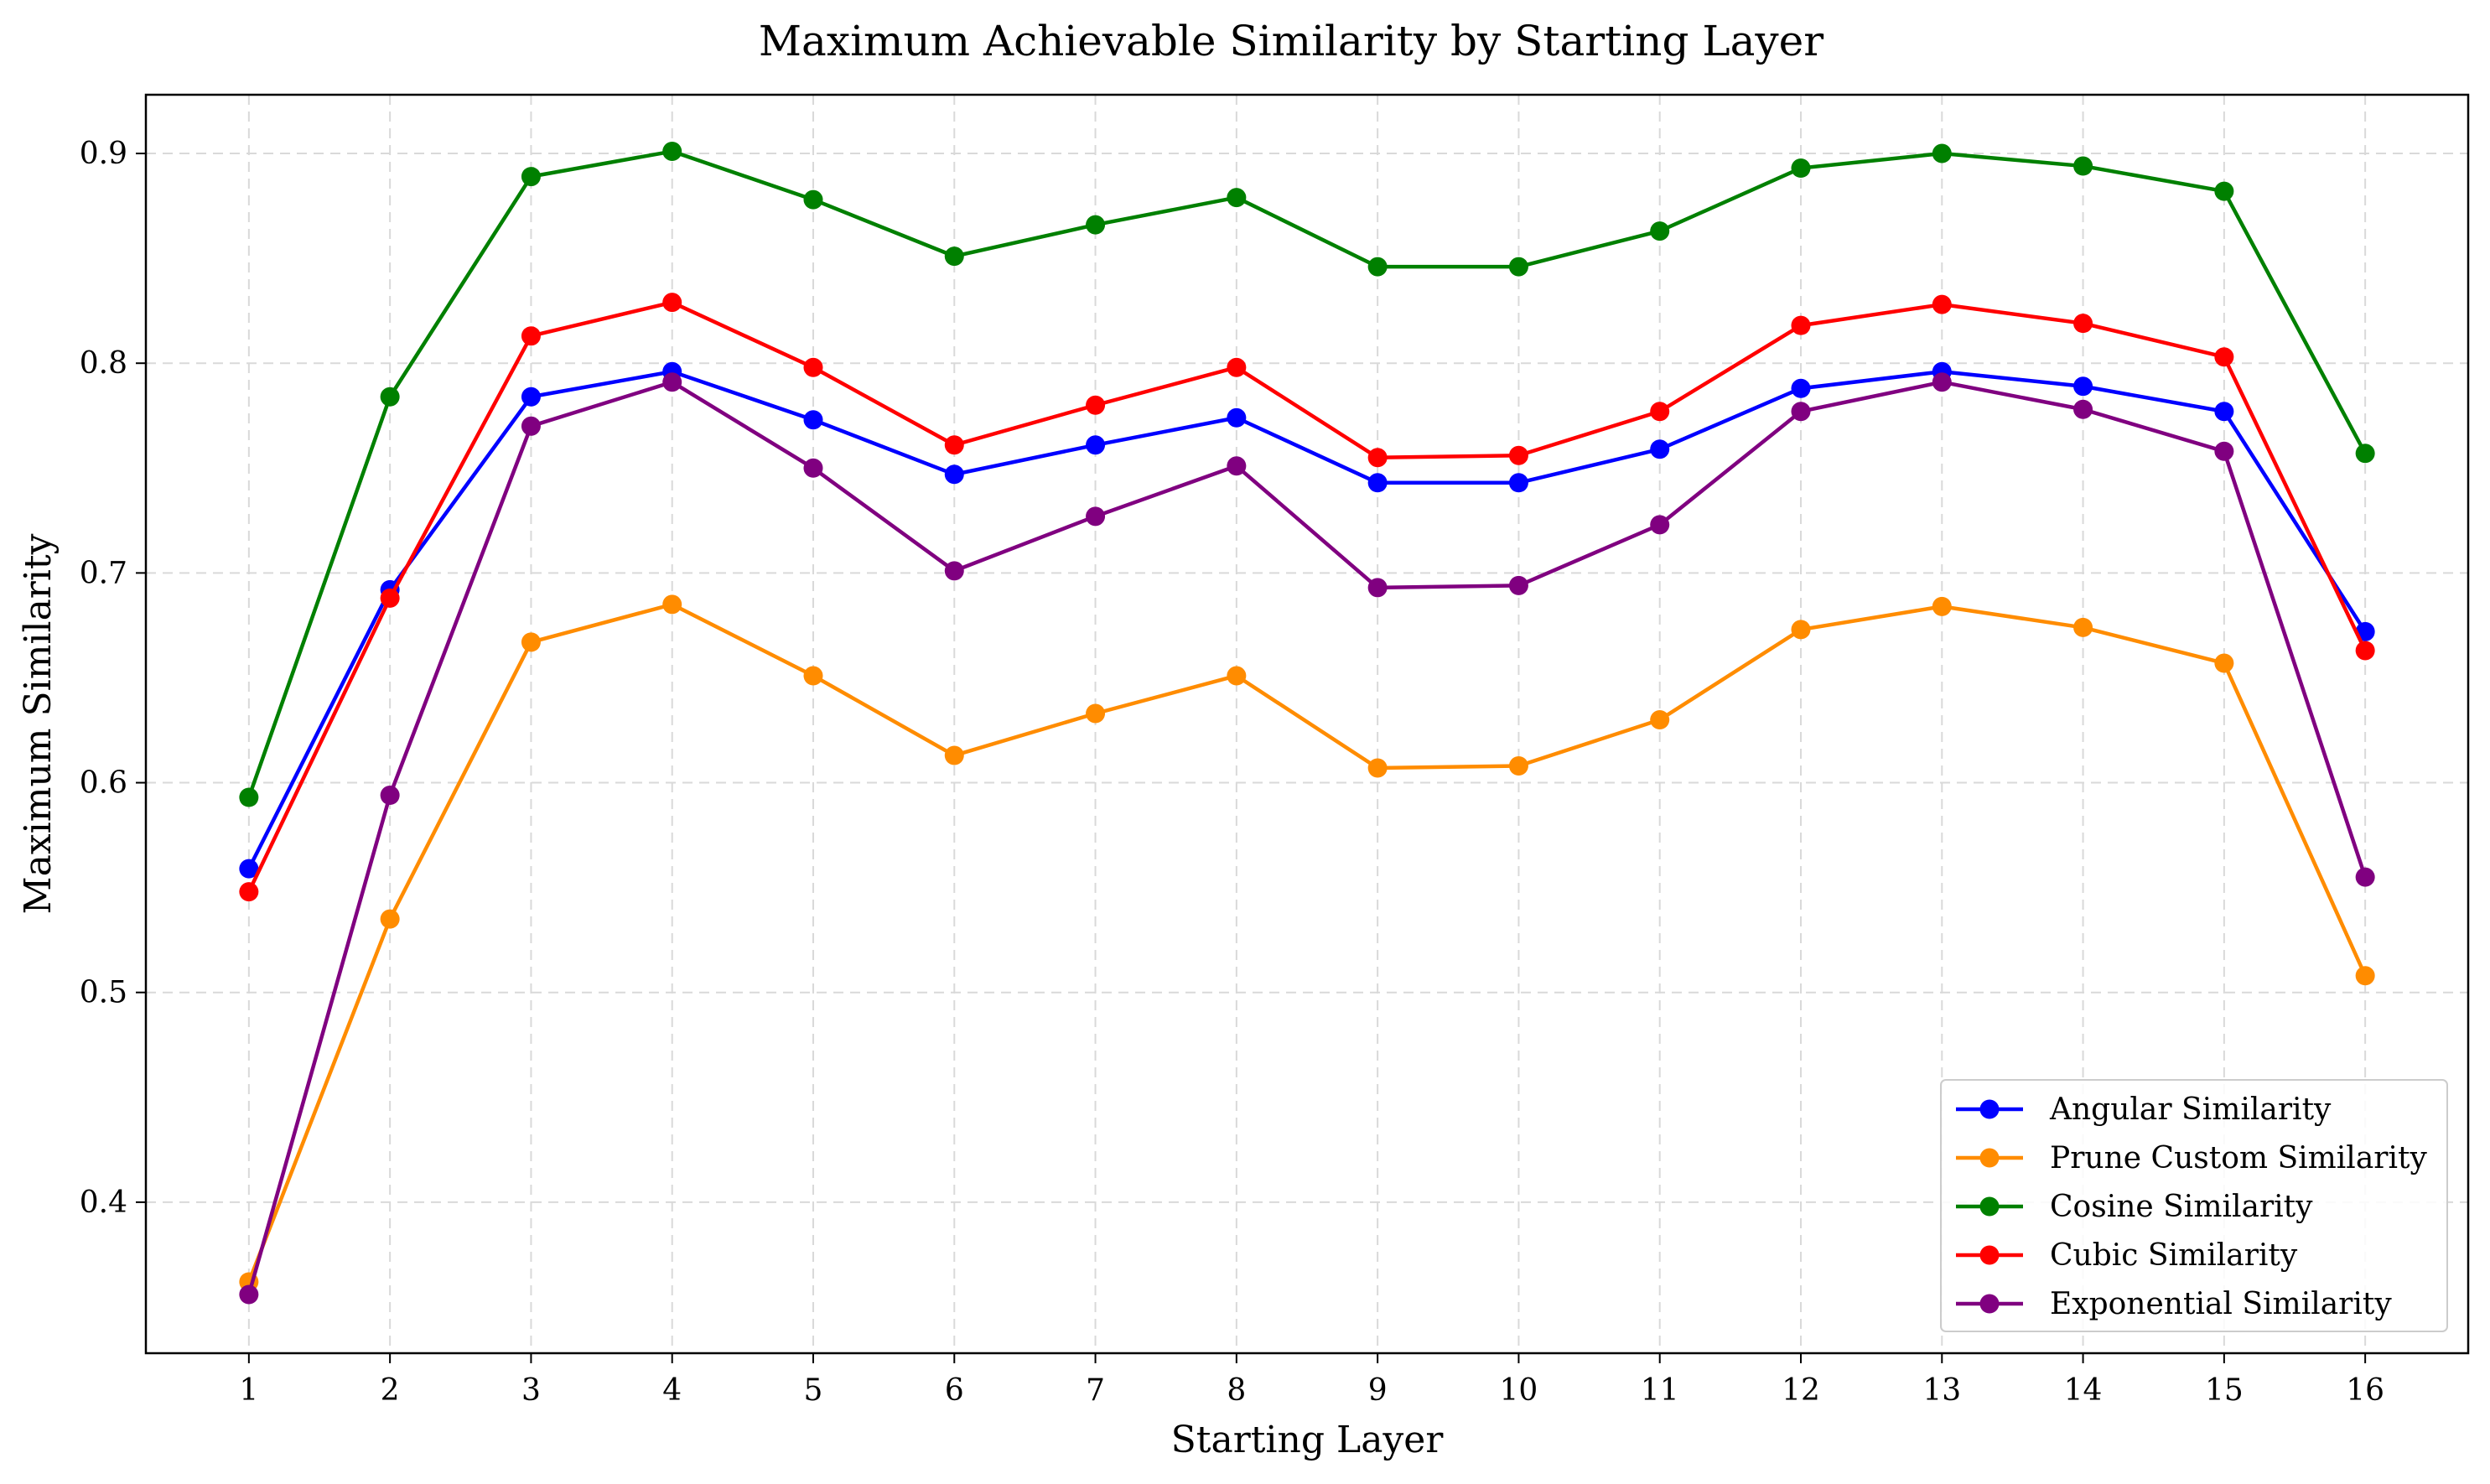 The image size is (2490, 1484). Describe the element at coordinates (2221, 1304) in the screenshot. I see `legend-label: Exponential Similarity` at that location.